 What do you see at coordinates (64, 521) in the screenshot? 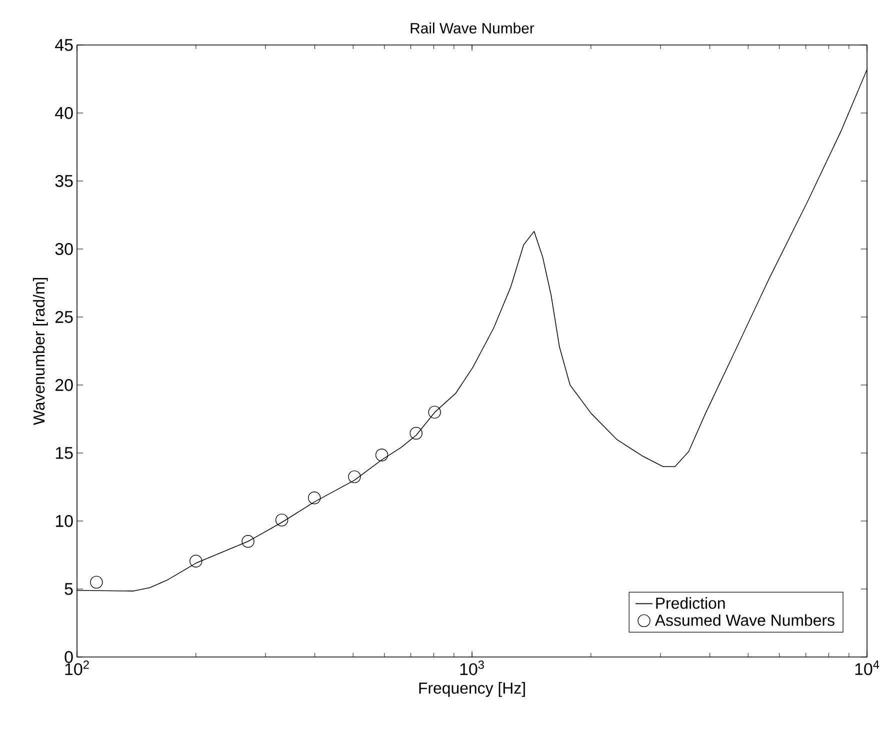
I see `y-tick-label: 10` at bounding box center [64, 521].